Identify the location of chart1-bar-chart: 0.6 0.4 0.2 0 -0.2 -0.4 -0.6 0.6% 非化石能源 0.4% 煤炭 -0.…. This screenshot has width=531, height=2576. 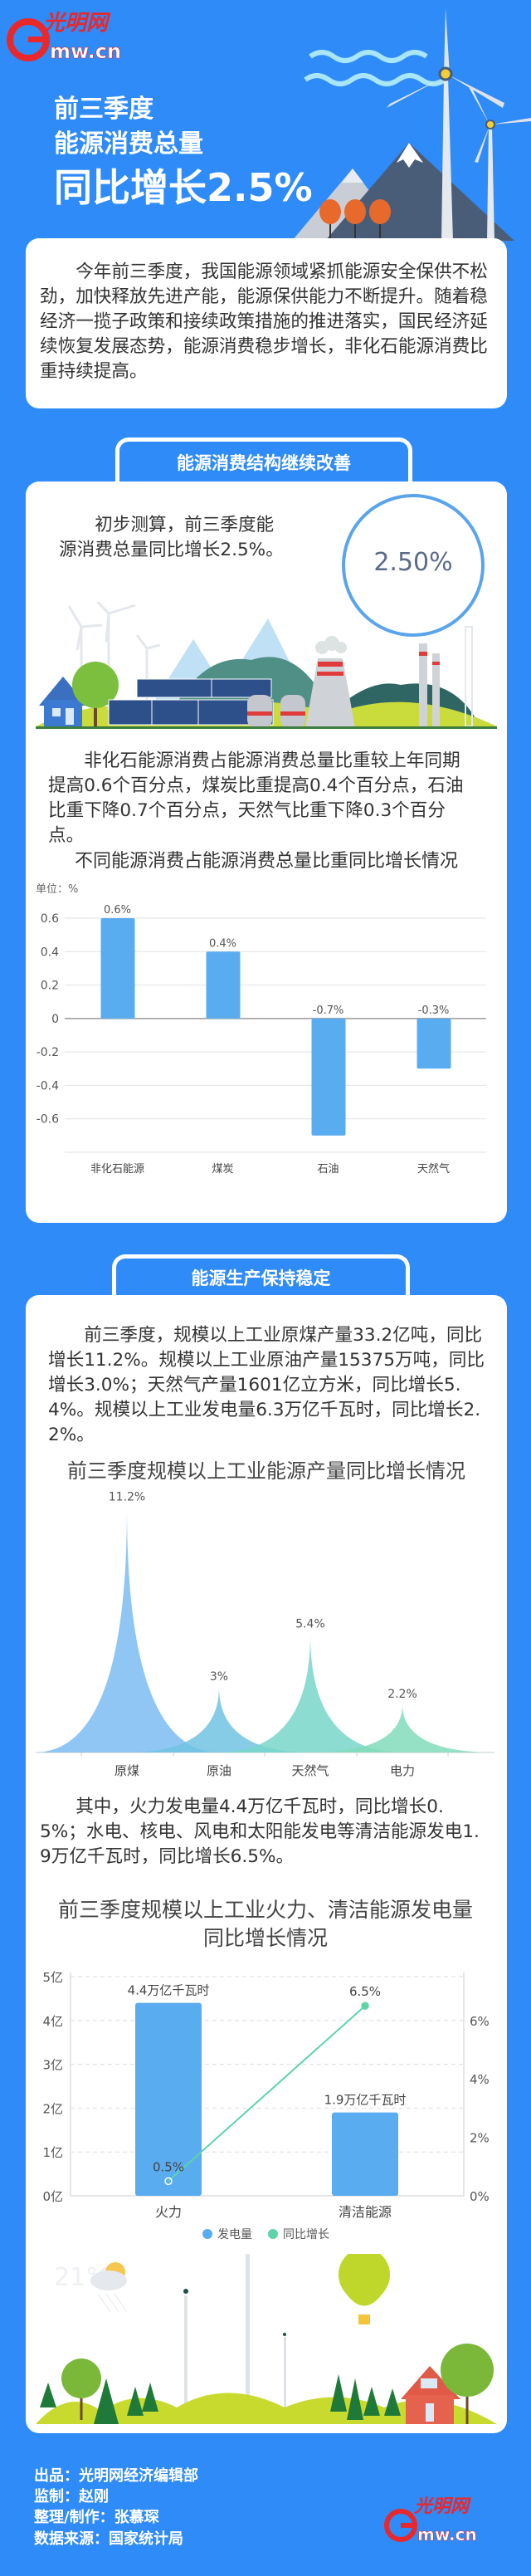
(261, 1040).